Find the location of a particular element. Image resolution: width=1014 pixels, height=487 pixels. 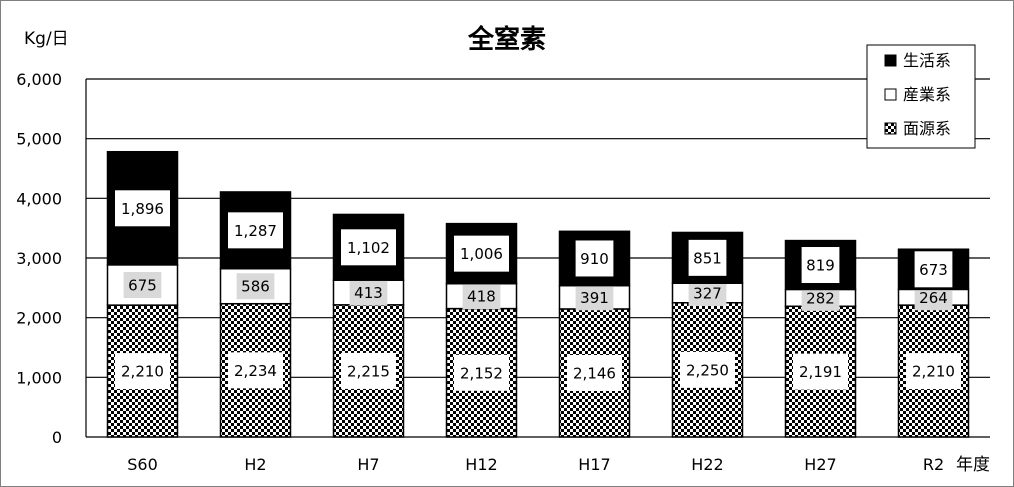

data-label: 675 is located at coordinates (142, 285).